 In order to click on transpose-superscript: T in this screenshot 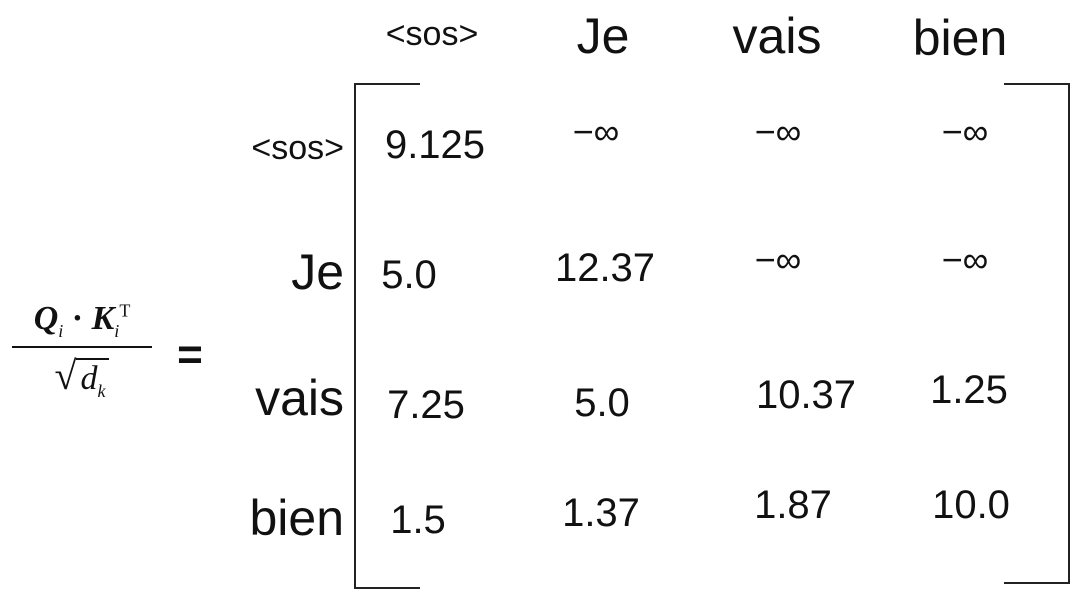, I will do `click(125, 310)`.